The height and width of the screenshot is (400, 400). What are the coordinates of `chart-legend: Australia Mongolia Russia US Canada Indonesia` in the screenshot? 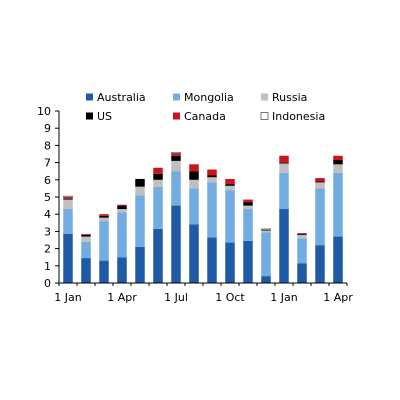 It's located at (205, 107).